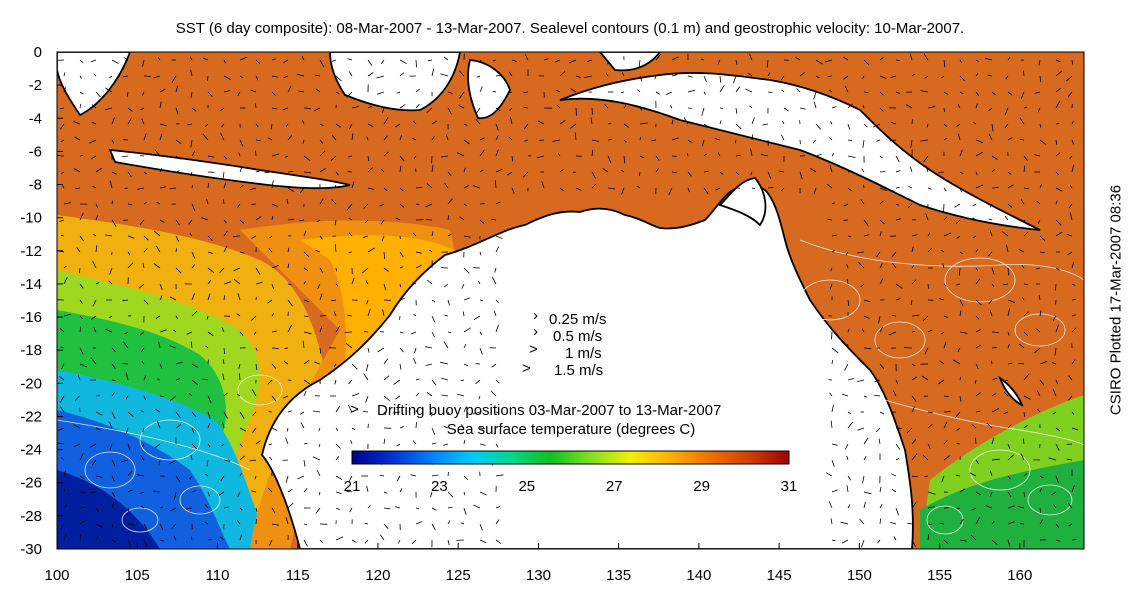 The image size is (1140, 600). Describe the element at coordinates (31, 350) in the screenshot. I see `y-tick-label: -18` at that location.